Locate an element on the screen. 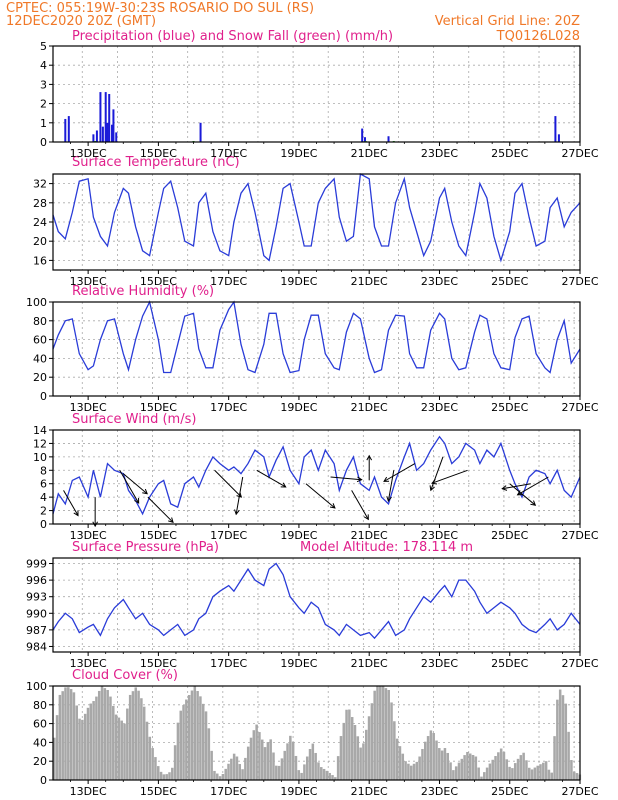 This screenshot has width=618, height=800. humidity-ytick-label: 20 is located at coordinates (40, 377).